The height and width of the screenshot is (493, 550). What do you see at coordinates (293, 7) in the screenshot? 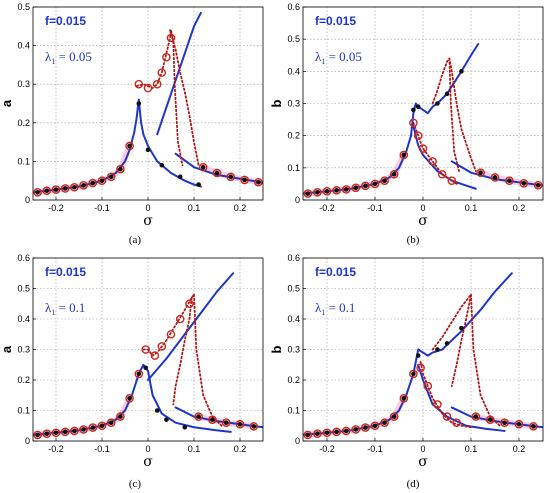
I see `y-tick-label: 0.6` at bounding box center [293, 7].